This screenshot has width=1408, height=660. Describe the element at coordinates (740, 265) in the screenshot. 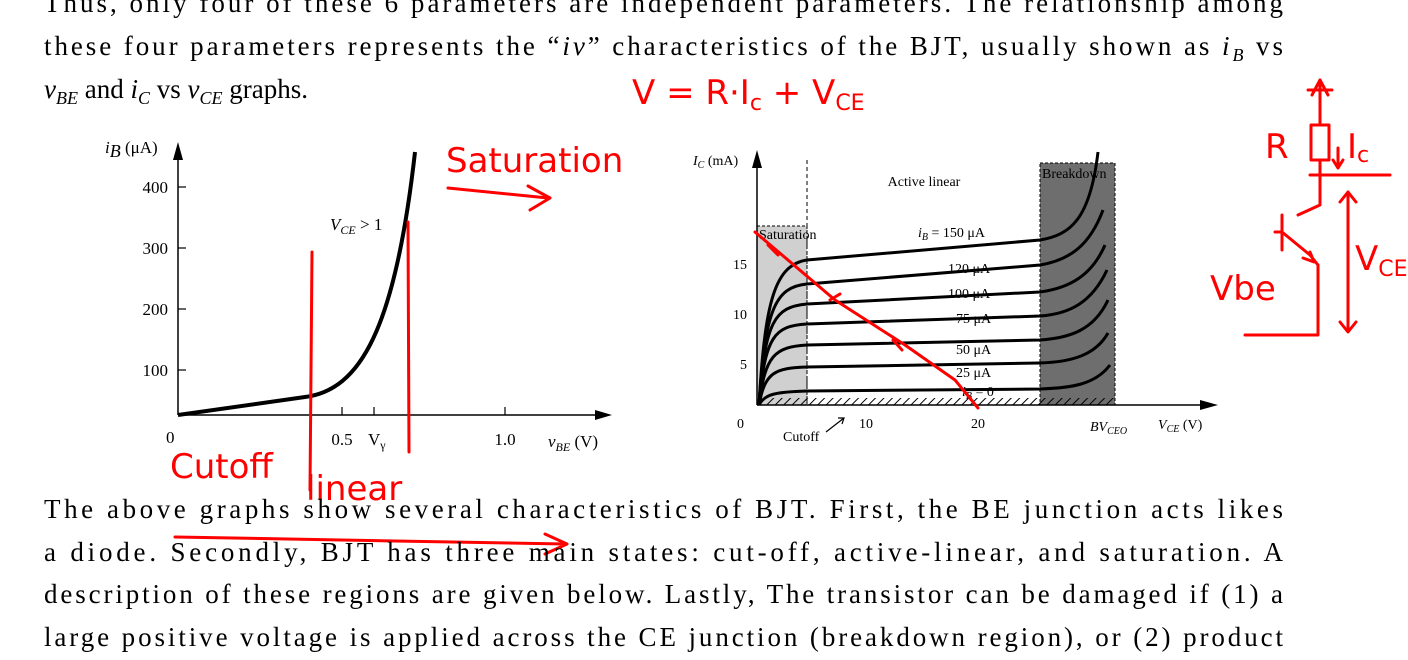

I see `tick-label: 15` at that location.